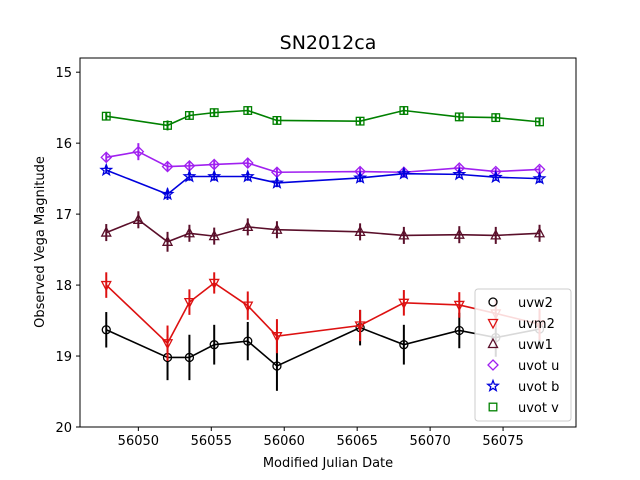 The width and height of the screenshot is (640, 480). Describe the element at coordinates (63, 428) in the screenshot. I see `y-tick-label: 20` at that location.